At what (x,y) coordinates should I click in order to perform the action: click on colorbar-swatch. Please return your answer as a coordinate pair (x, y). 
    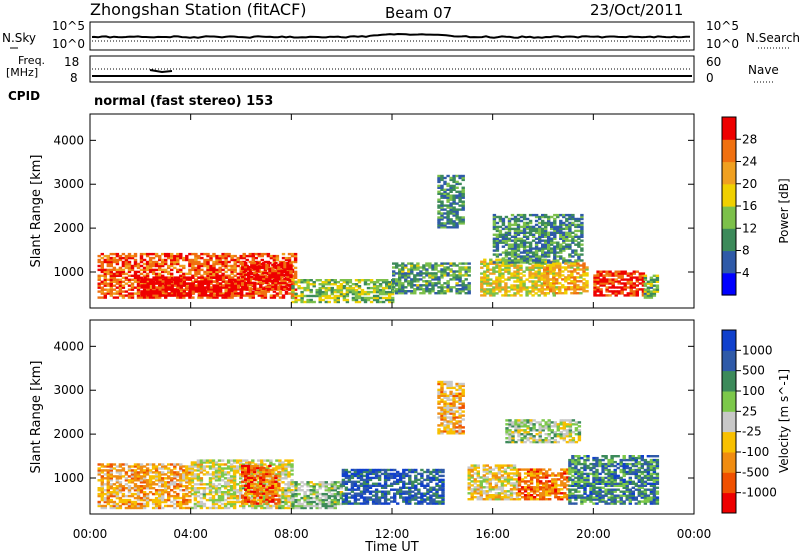
    Looking at the image, I should click on (729, 195).